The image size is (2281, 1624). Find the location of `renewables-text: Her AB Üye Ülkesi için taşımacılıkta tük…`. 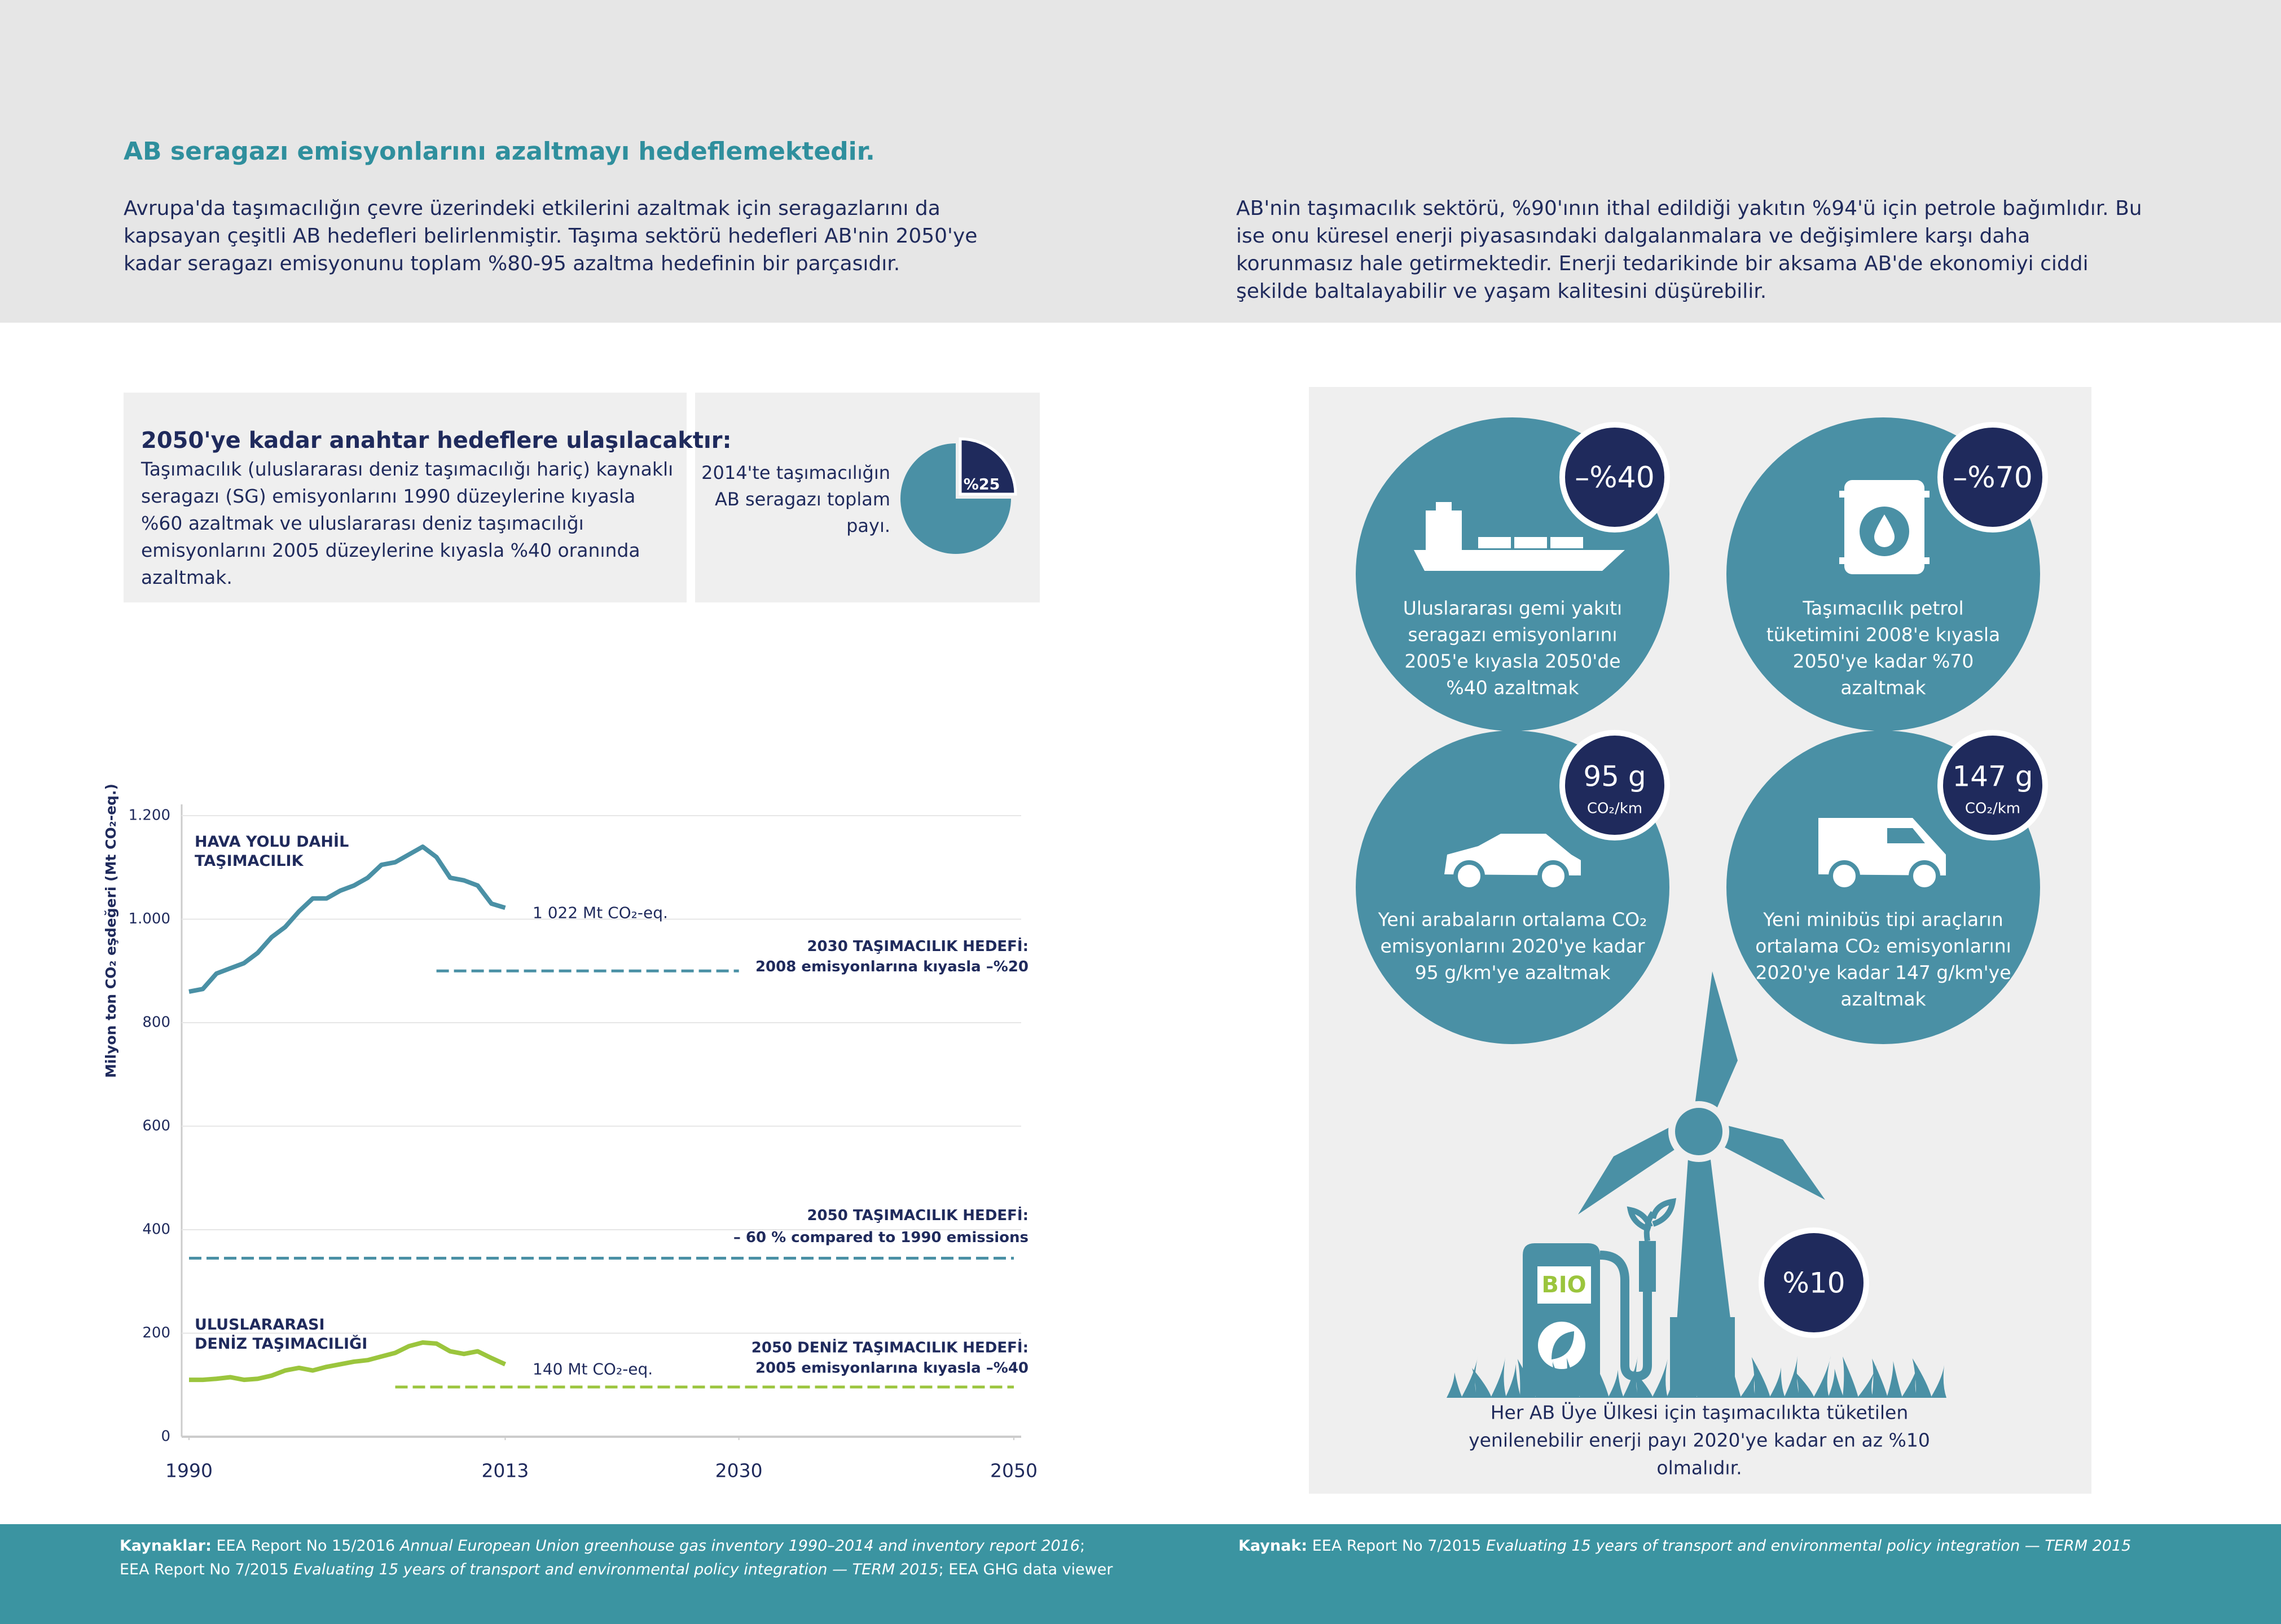

renewables-text: Her AB Üye Ülkesi için taşımacılıkta tük… is located at coordinates (1700, 1413).